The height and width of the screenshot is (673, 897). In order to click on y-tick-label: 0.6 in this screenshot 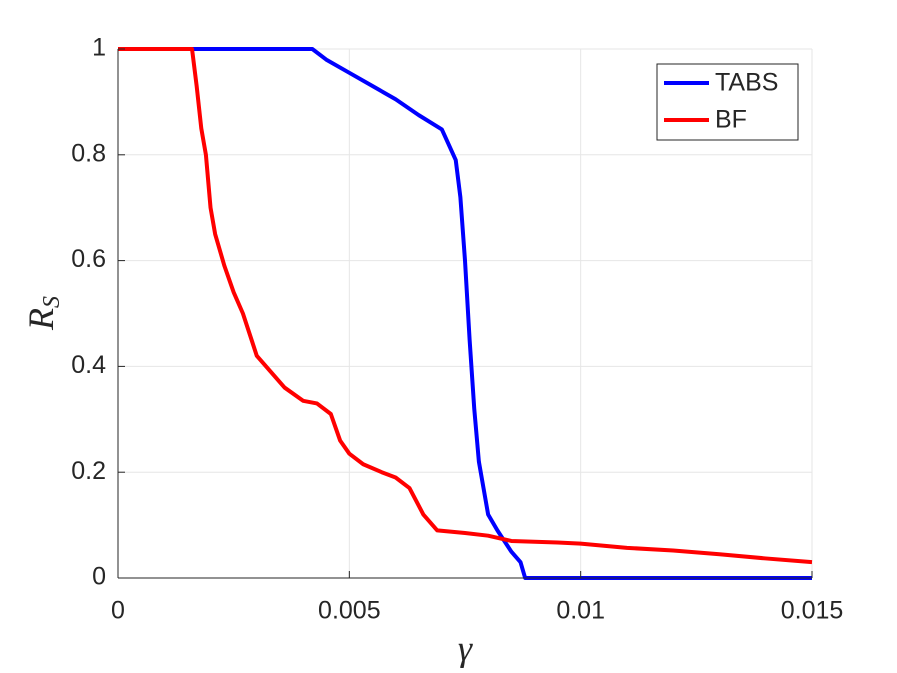, I will do `click(88, 259)`.